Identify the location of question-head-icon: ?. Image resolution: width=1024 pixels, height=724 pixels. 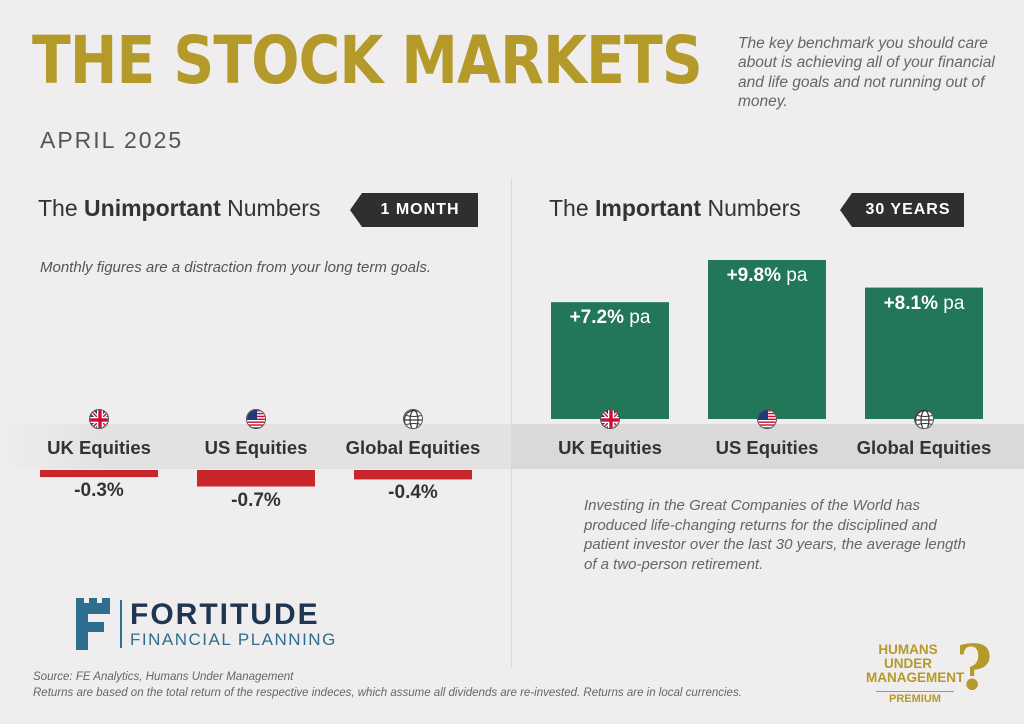
(974, 667).